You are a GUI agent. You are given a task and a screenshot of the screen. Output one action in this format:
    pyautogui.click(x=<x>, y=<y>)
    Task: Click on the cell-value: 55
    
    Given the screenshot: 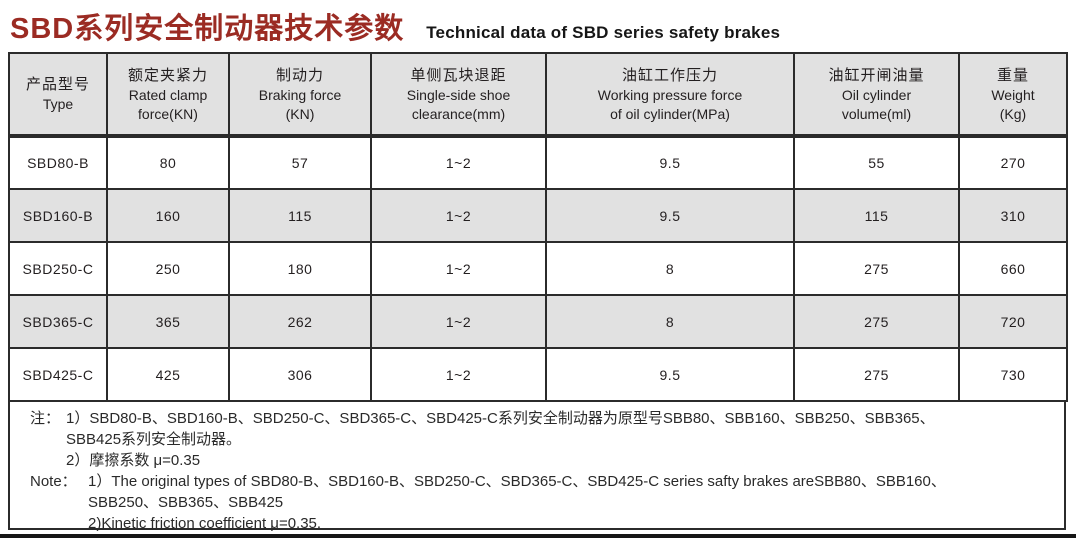 What is the action you would take?
    pyautogui.click(x=876, y=162)
    